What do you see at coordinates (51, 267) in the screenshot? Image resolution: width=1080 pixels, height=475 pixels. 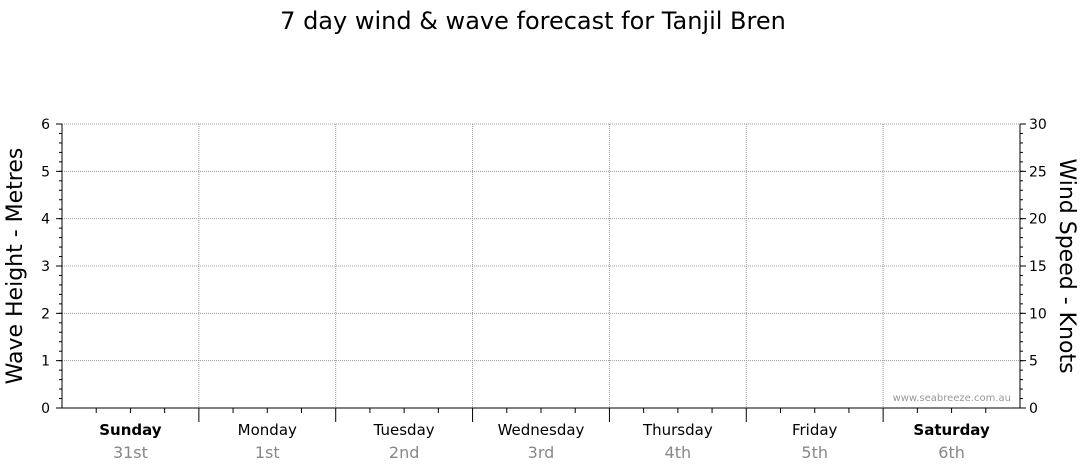 I see `left-axis-ticks: 0 1 2 3 4 5 6` at bounding box center [51, 267].